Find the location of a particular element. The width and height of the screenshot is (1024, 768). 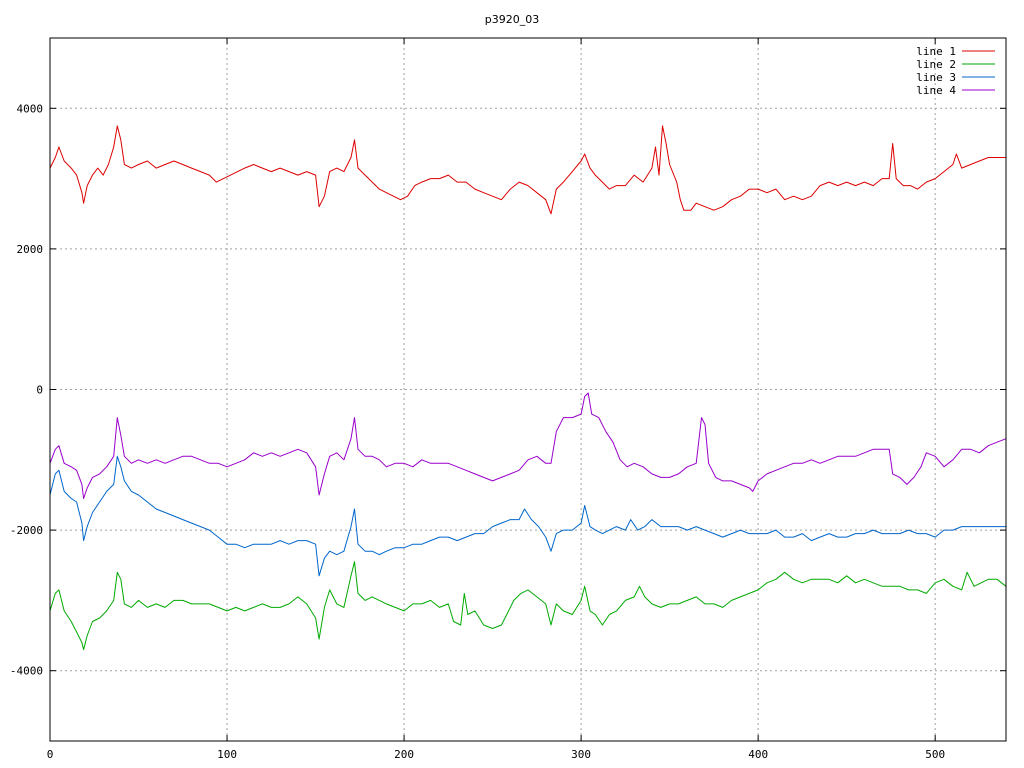

chart-title: p3920_03 is located at coordinates (512, 19).